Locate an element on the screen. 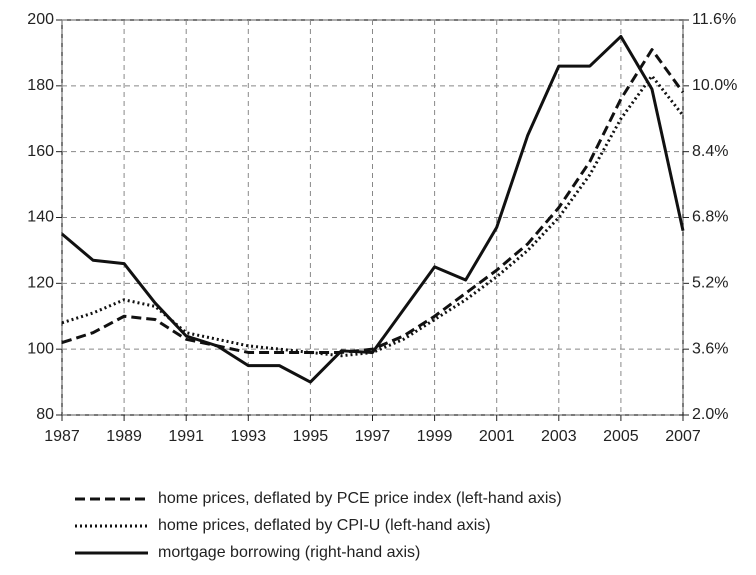  y2-tick-label: 5.2% is located at coordinates (710, 283).